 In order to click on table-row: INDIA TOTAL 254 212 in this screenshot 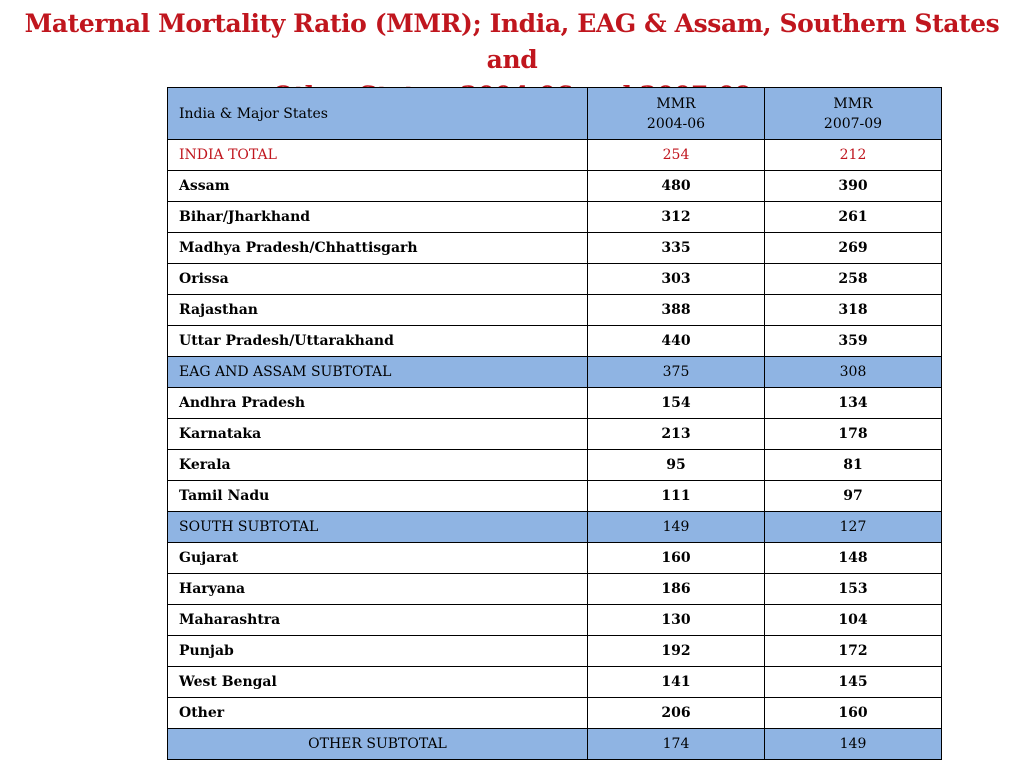, I will do `click(554, 155)`.